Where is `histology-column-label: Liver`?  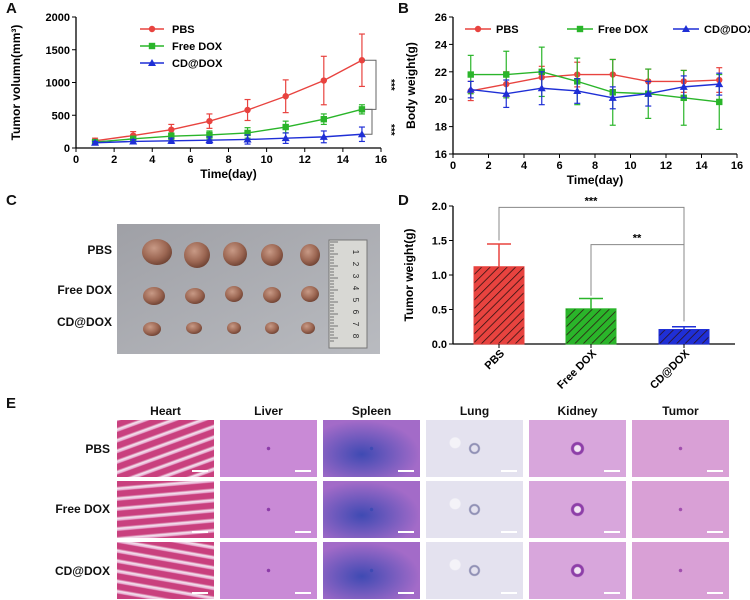
histology-column-label: Liver is located at coordinates (268, 411).